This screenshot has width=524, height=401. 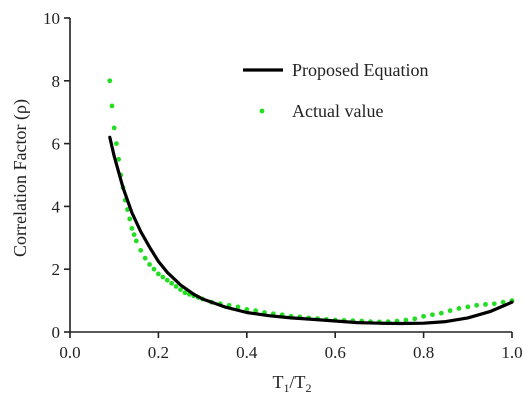 What do you see at coordinates (69, 352) in the screenshot?
I see `x-tick-label: 0.0` at bounding box center [69, 352].